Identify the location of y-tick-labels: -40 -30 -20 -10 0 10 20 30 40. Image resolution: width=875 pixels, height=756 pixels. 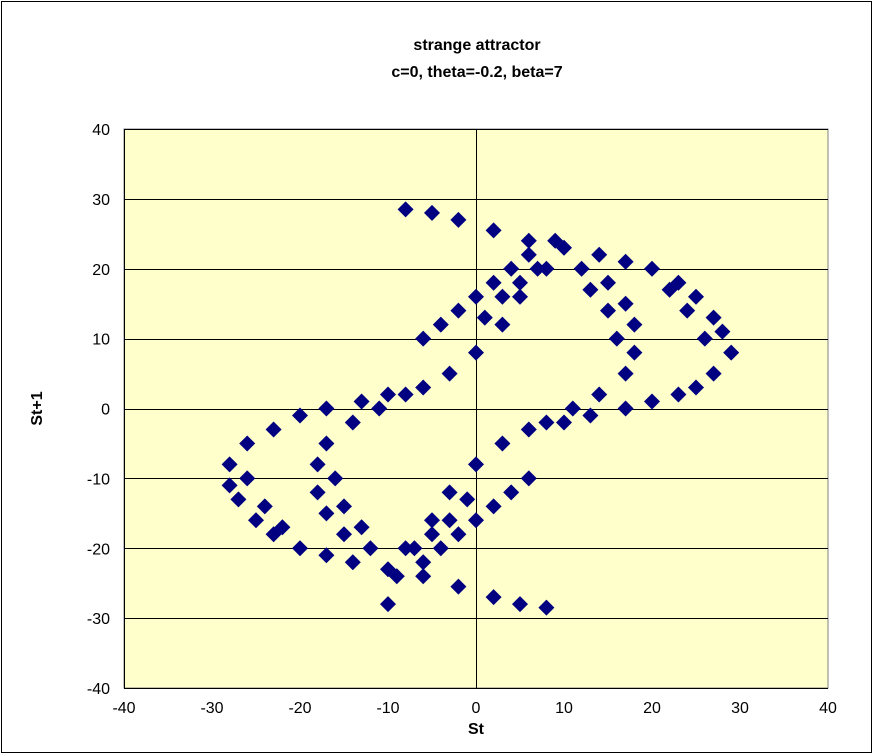
(98, 410).